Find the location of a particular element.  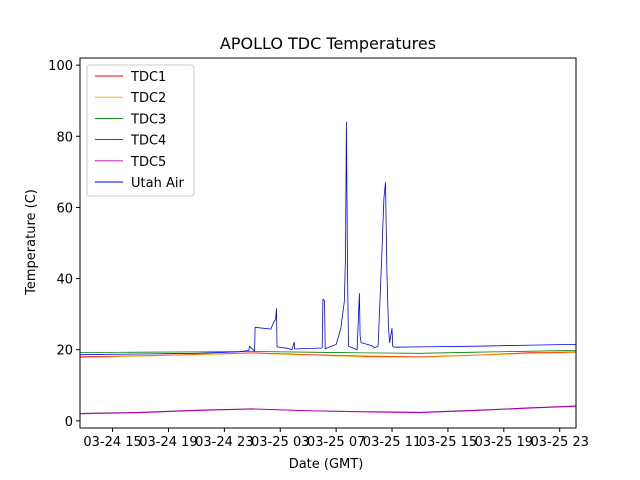

series-line-tdc2 is located at coordinates (328, 355).